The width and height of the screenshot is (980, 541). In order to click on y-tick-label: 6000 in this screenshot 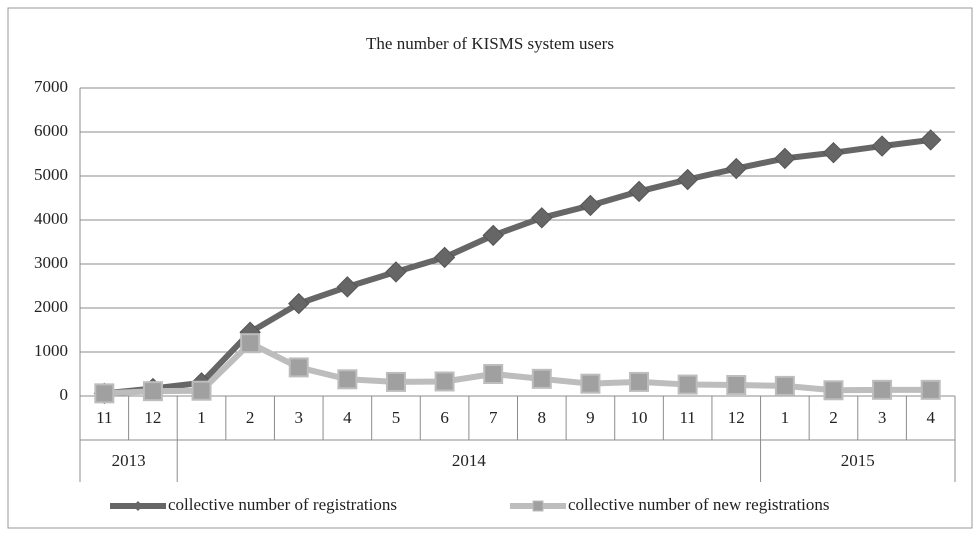, I will do `click(51, 130)`.